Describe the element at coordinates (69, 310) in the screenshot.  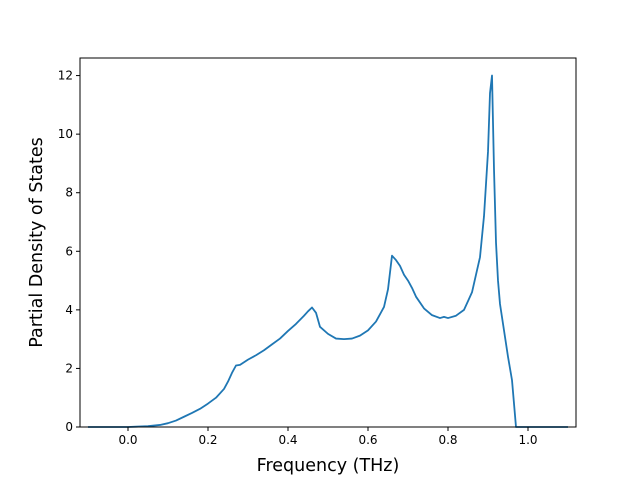
I see `y-tick-label: 4` at that location.